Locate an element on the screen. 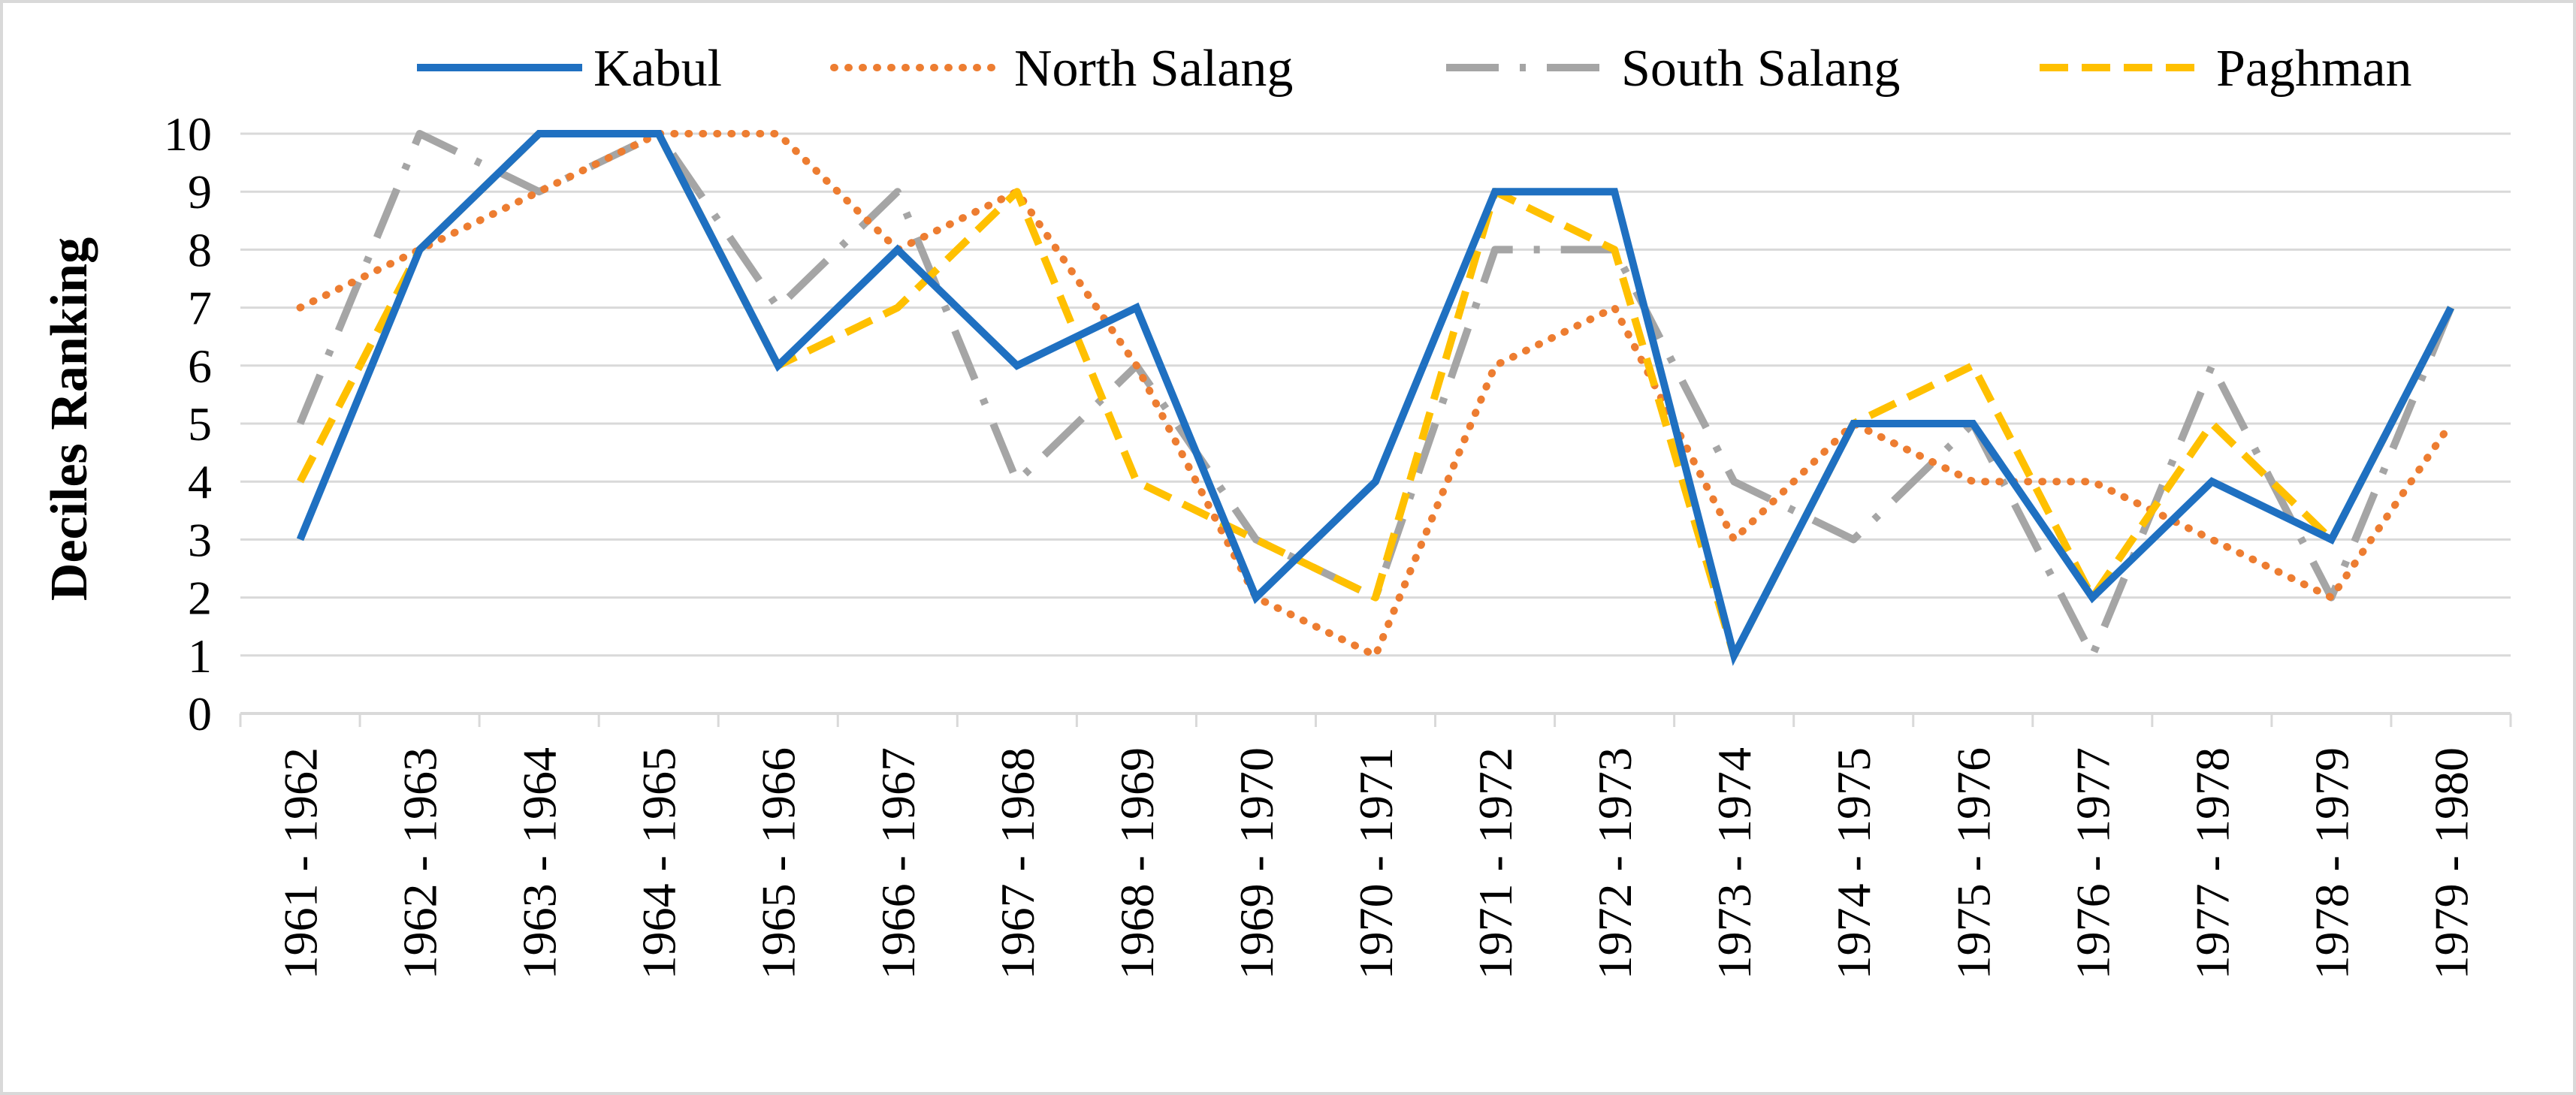  x-tick-label: 1971 - 1972 is located at coordinates (1495, 863).